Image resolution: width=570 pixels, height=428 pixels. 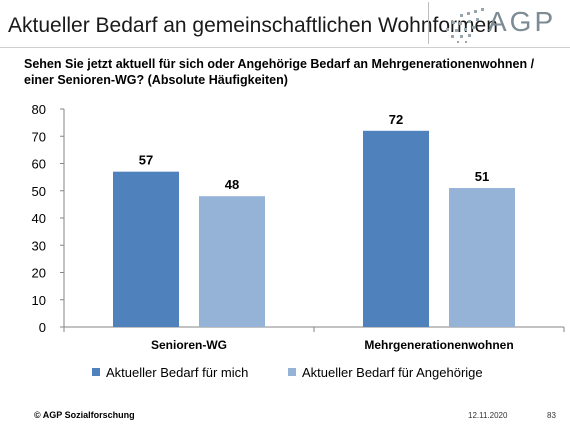 What do you see at coordinates (39, 218) in the screenshot?
I see `y-tick-label: 40` at bounding box center [39, 218].